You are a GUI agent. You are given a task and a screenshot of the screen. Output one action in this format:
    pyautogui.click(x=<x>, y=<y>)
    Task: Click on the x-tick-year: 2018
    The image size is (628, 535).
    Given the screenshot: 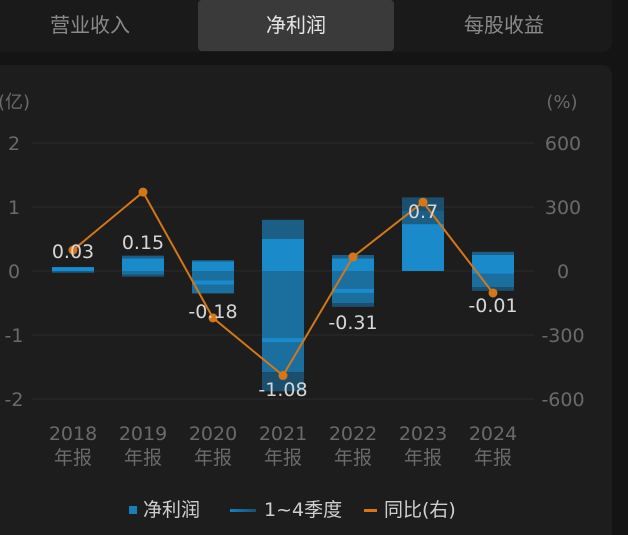 What is the action you would take?
    pyautogui.click(x=73, y=434)
    